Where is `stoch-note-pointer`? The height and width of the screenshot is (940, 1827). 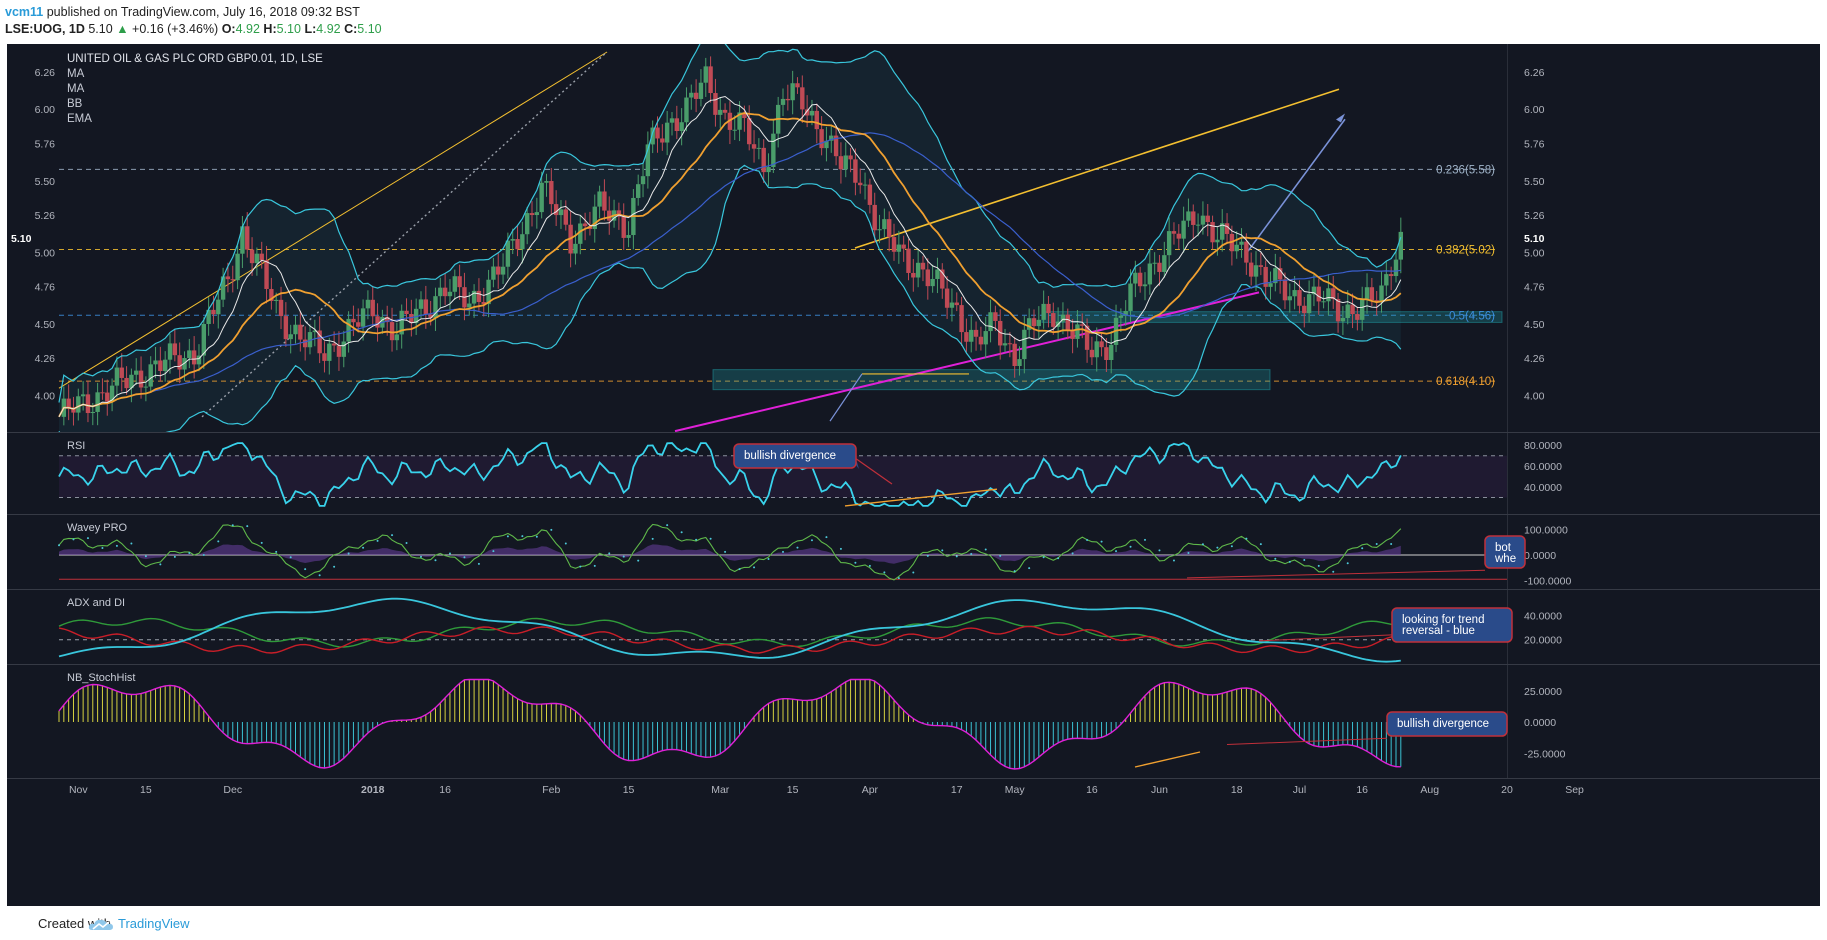 stoch-note-pointer is located at coordinates (1307, 741).